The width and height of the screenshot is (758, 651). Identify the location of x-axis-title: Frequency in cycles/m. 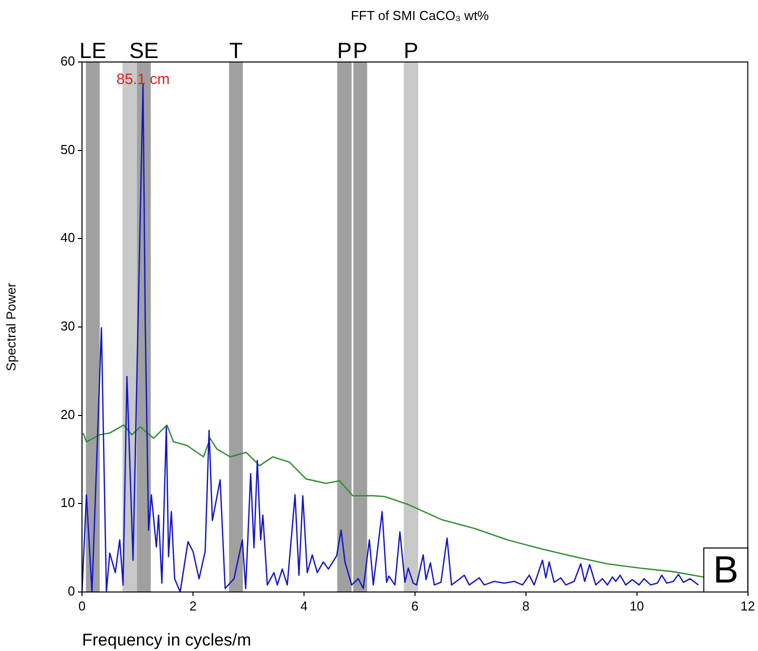
(167, 640).